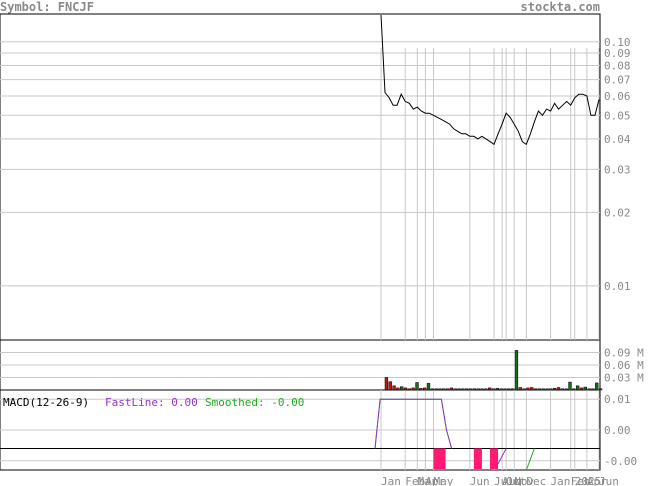  I want to click on volume-series, so click(493, 370).